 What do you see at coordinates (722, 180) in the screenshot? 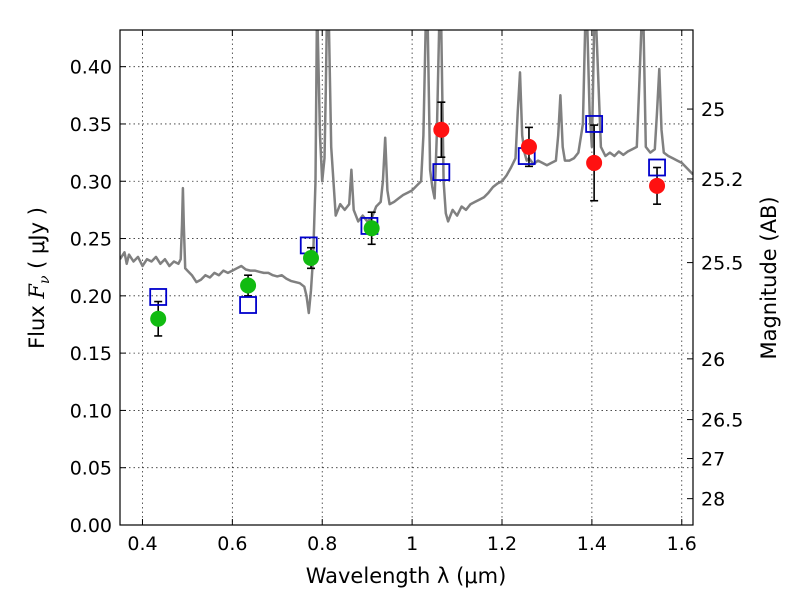
I see `y2-tick-label: 25.2` at bounding box center [722, 180].